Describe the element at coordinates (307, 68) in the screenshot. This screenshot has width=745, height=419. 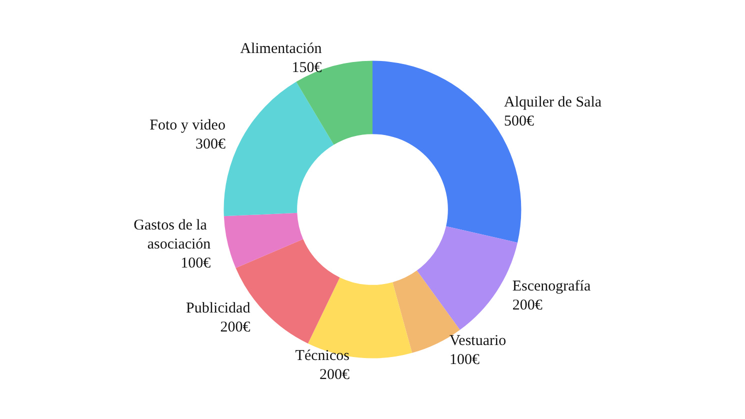
I see `data-label: 150€` at that location.